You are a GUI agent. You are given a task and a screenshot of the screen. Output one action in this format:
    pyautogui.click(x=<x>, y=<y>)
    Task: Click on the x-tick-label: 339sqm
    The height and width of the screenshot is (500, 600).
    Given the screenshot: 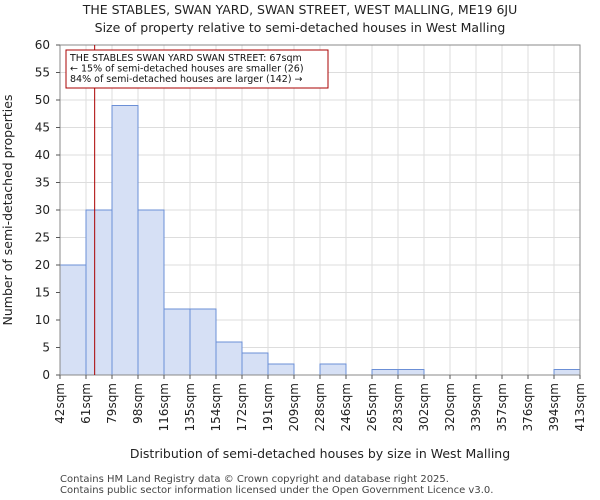 What is the action you would take?
    pyautogui.click(x=476, y=407)
    